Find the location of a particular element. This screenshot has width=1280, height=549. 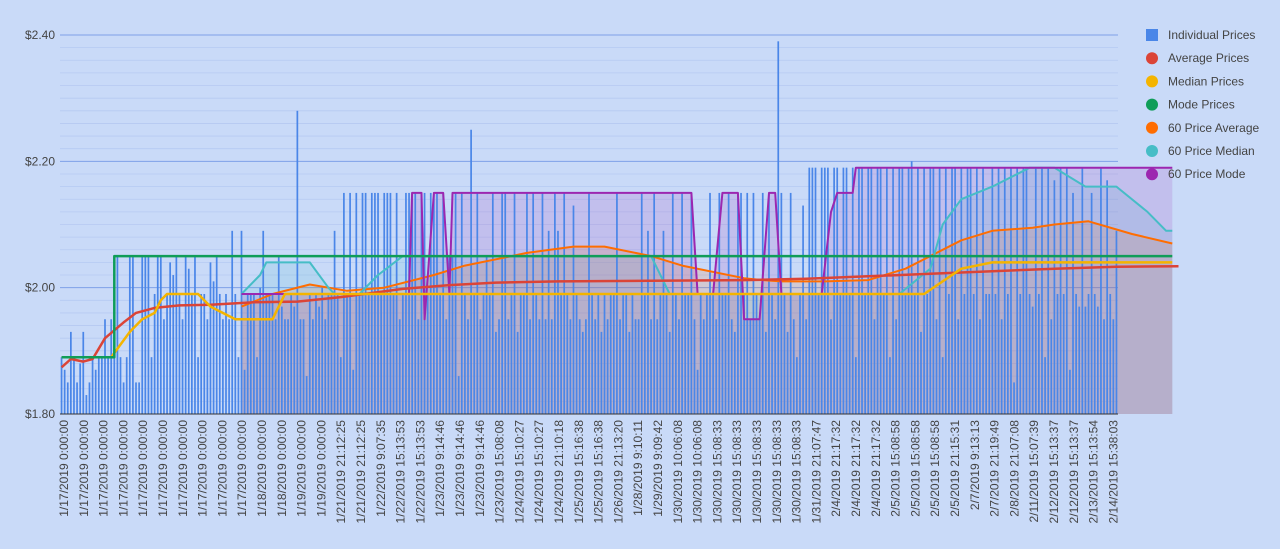

x-tick-label: 1/30/2019 10:06:08 is located at coordinates (698, 472).